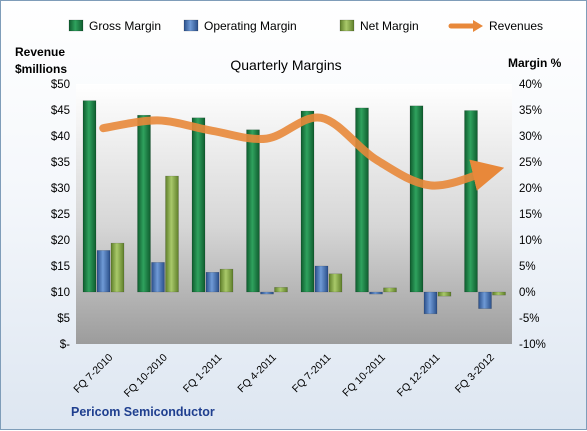 The height and width of the screenshot is (431, 587). I want to click on right-tick-label: 35%, so click(530, 111).